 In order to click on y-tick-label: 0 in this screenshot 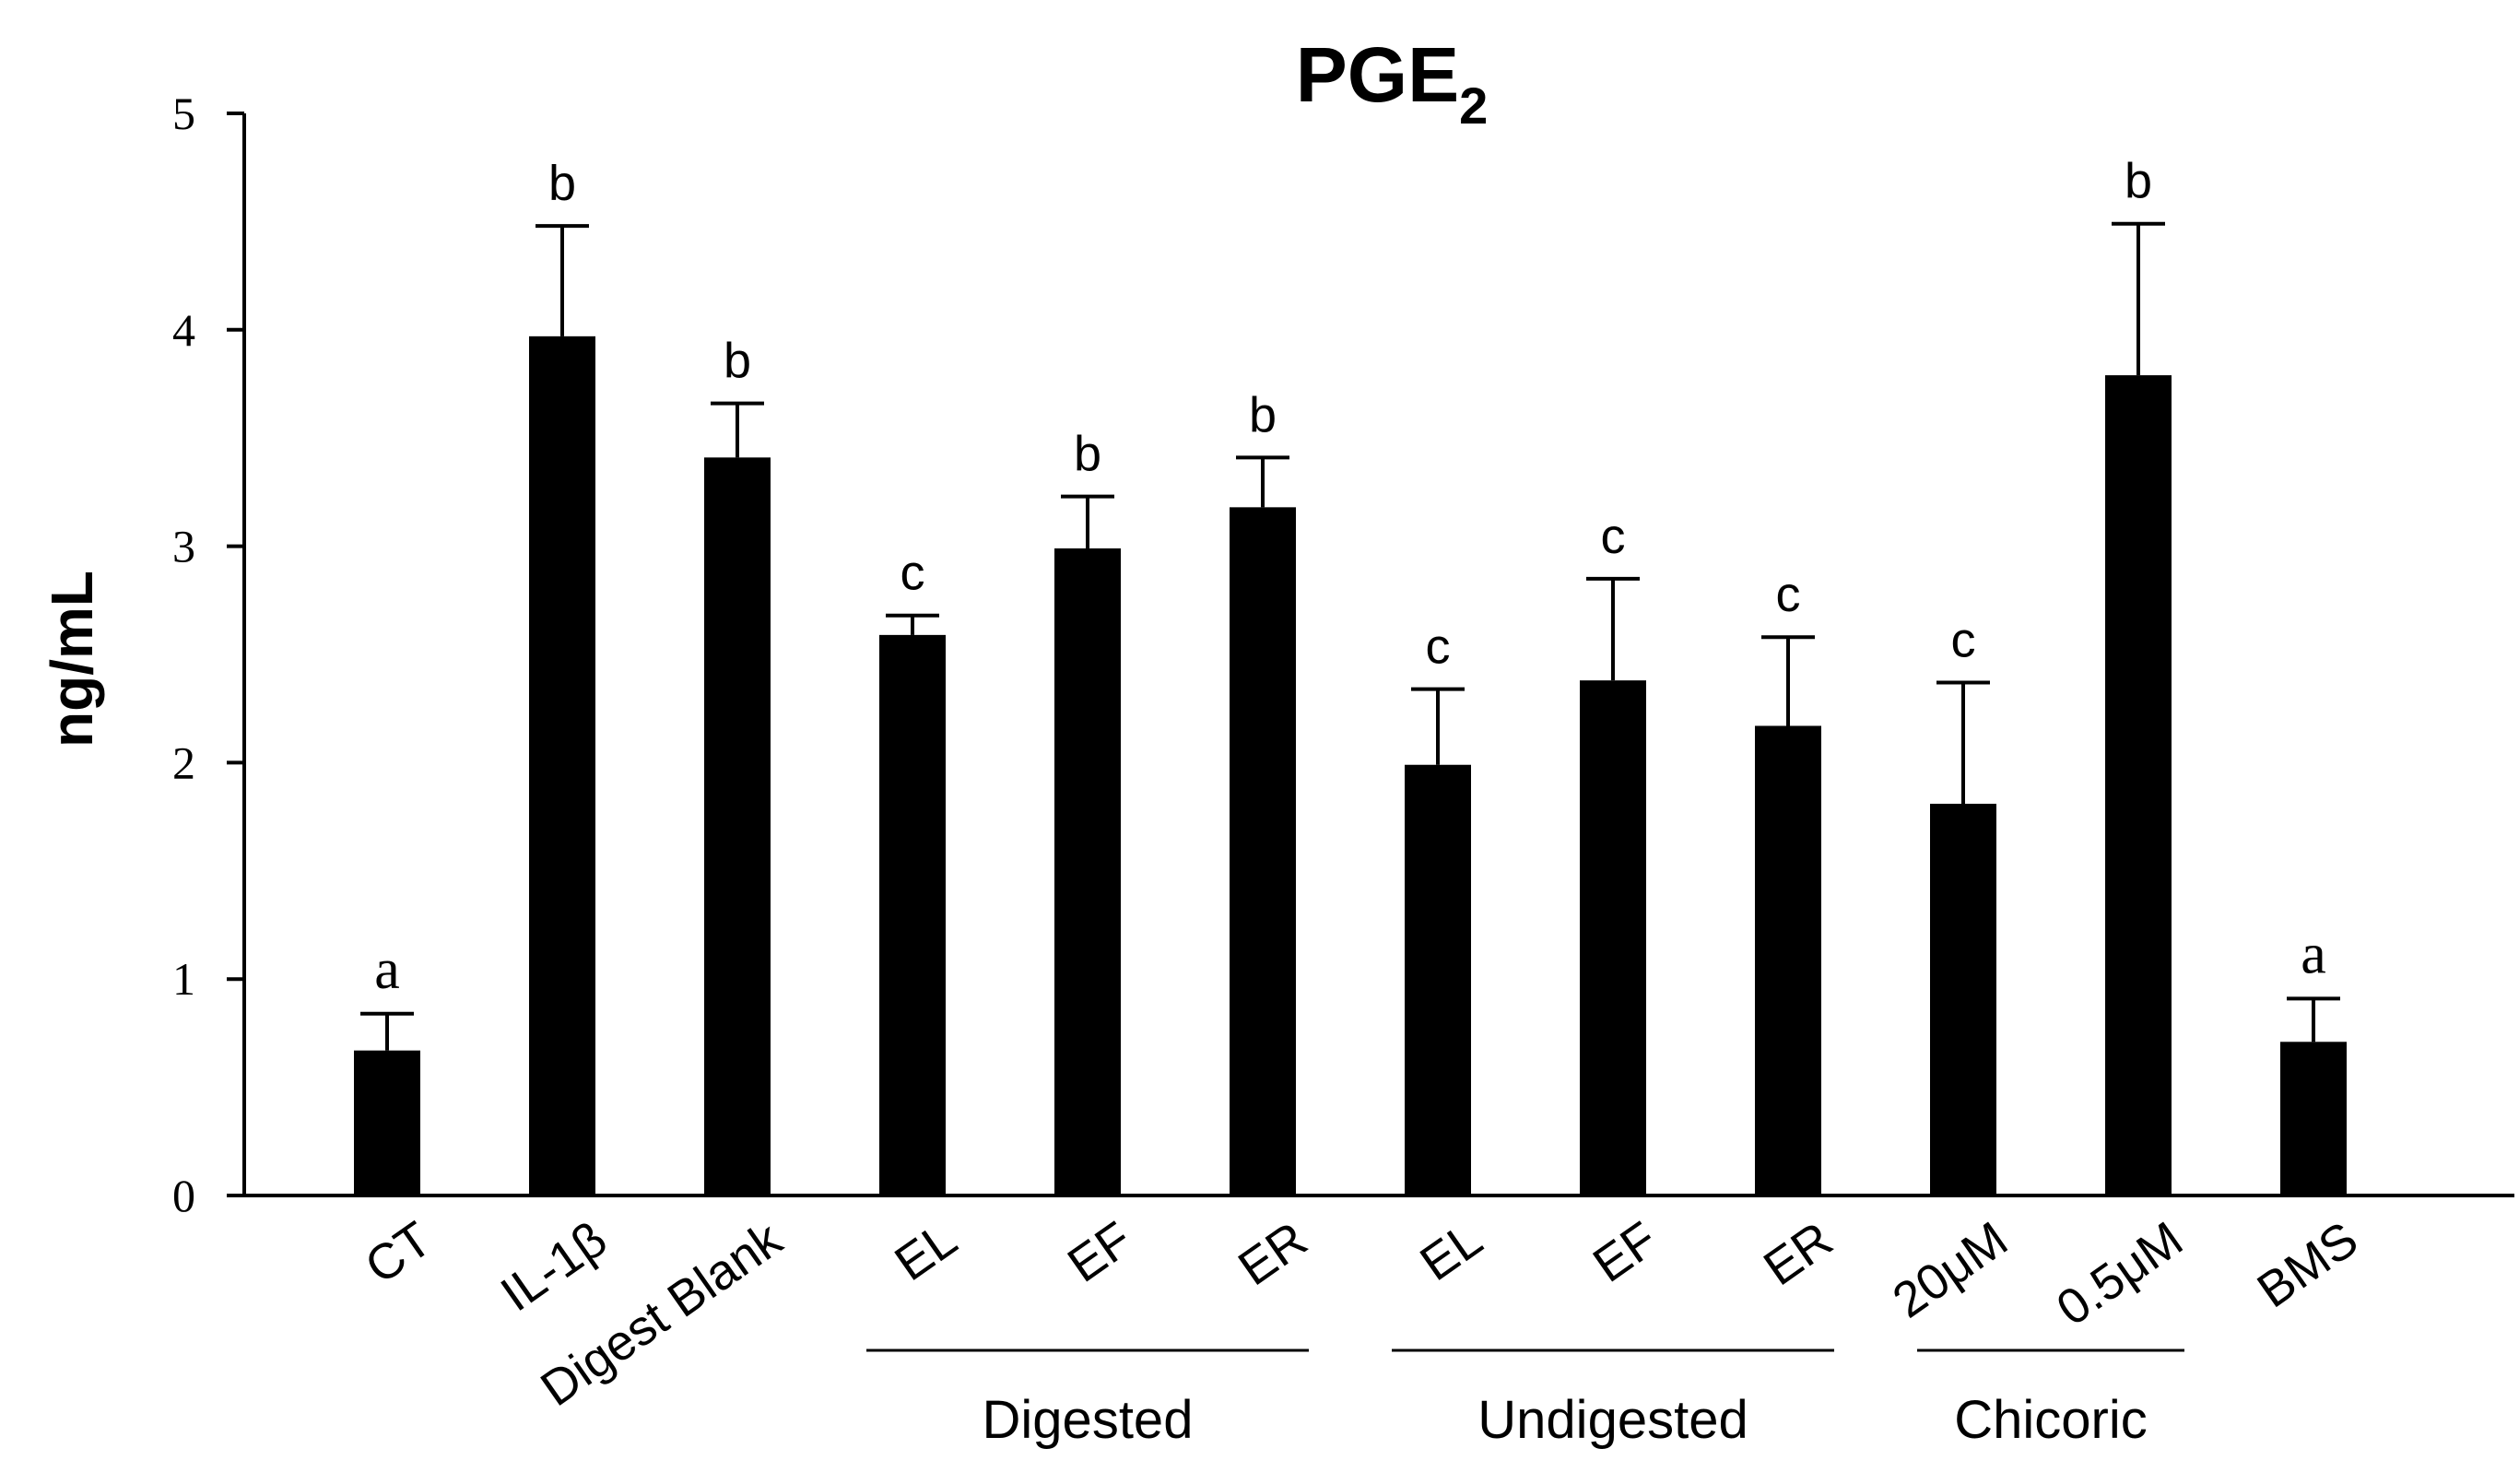, I will do `click(183, 1195)`.